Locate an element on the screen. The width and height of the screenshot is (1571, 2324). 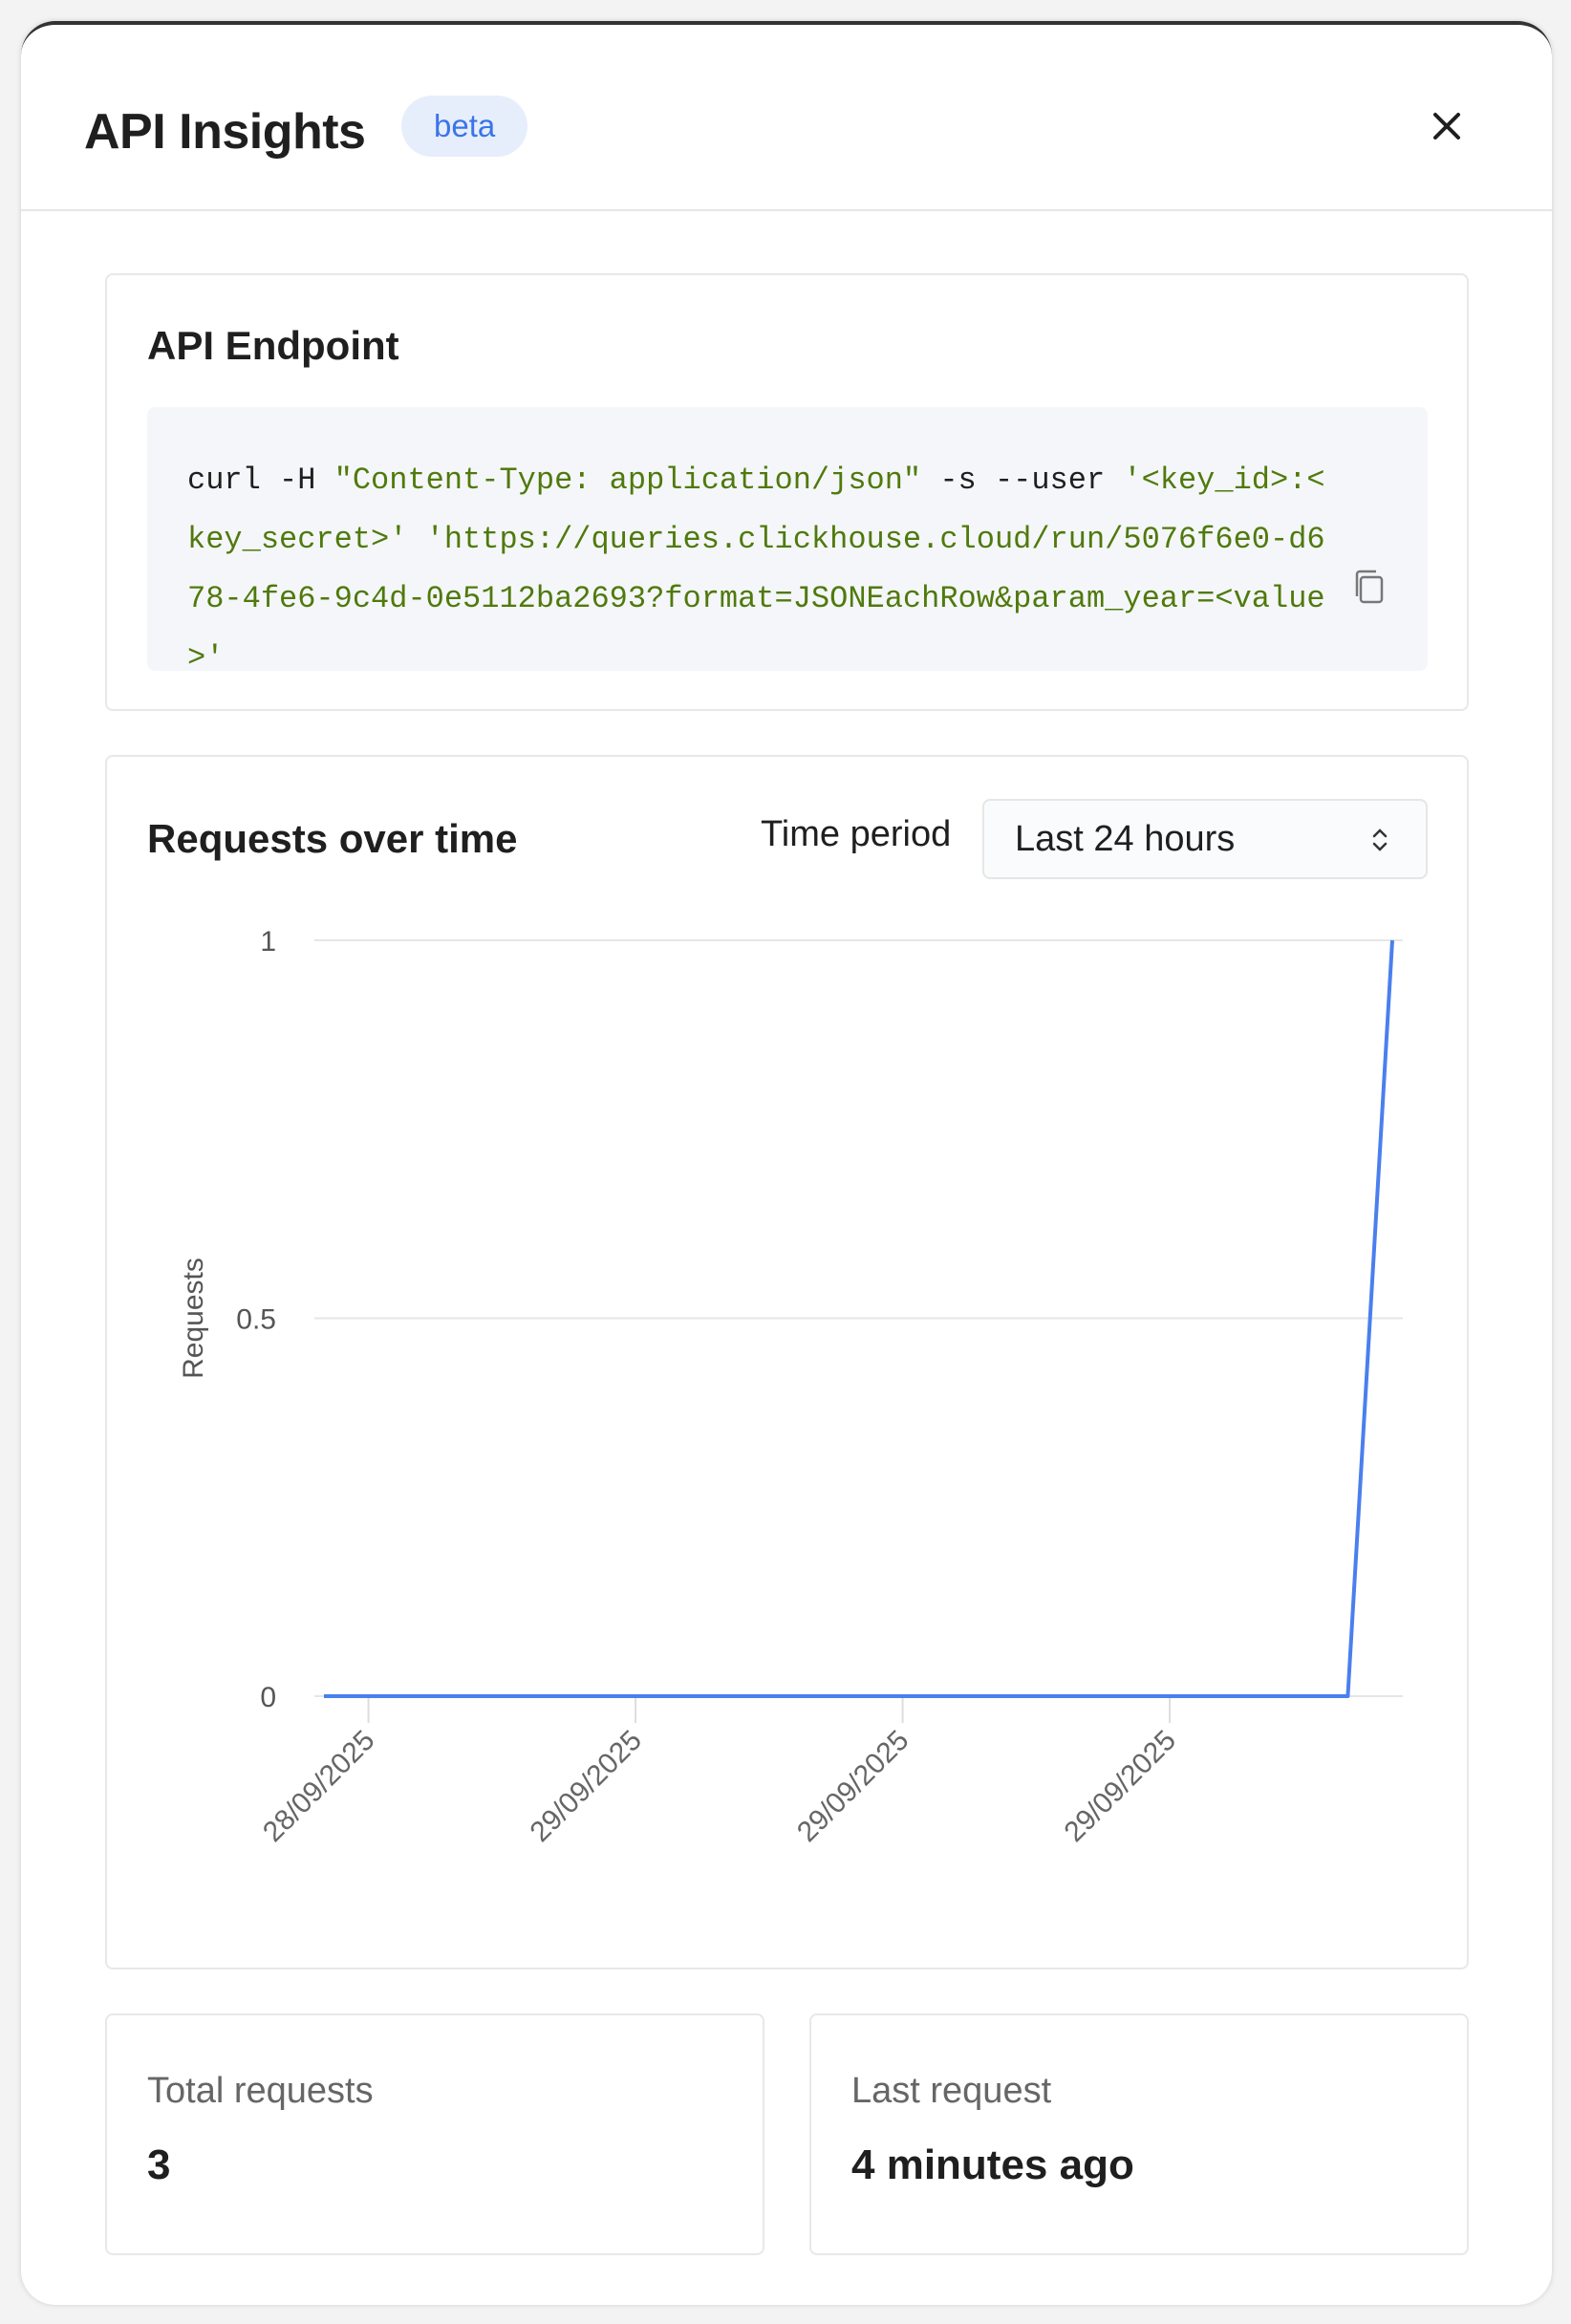
copy-icon is located at coordinates (1369, 587).